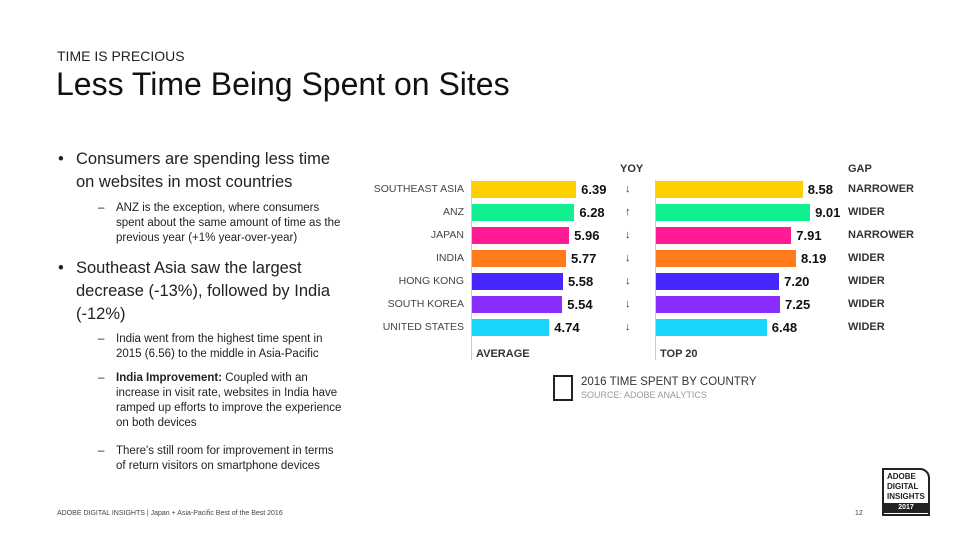  What do you see at coordinates (859, 513) in the screenshot?
I see `page-number: 12` at bounding box center [859, 513].